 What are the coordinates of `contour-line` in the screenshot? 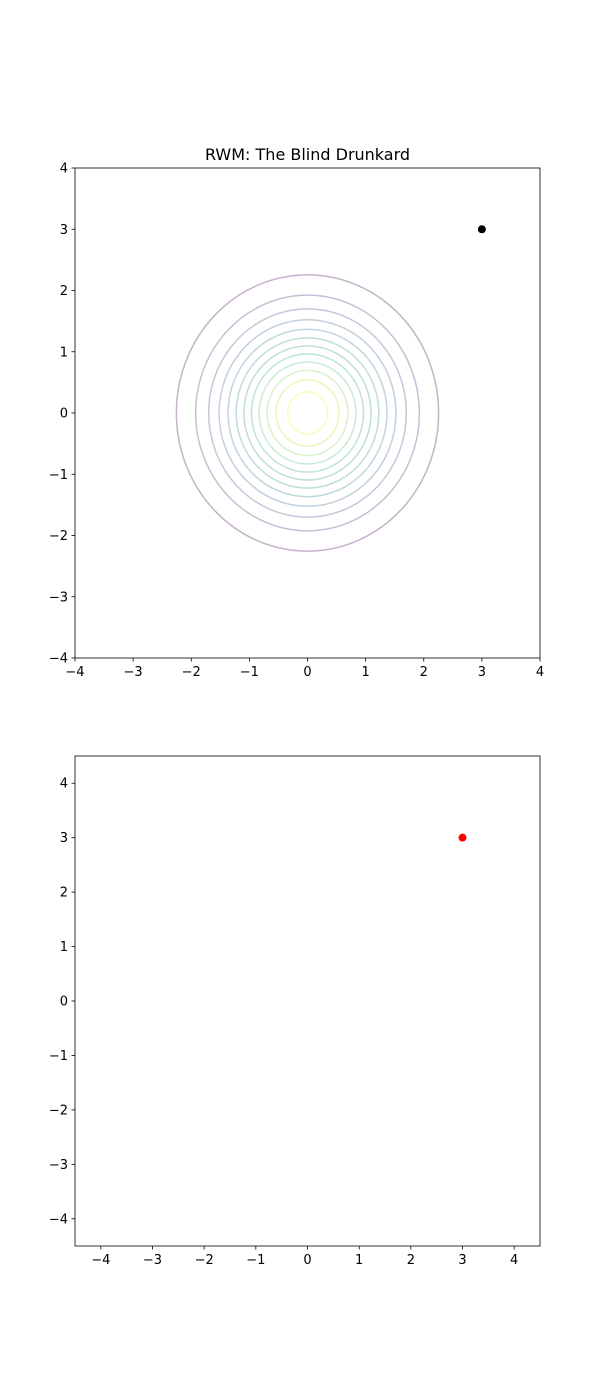 It's located at (307, 413).